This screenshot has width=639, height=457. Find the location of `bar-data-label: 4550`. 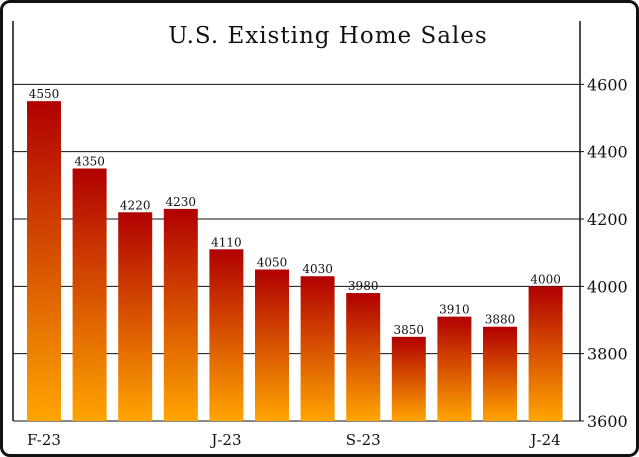

bar-data-label: 4550 is located at coordinates (44, 94).